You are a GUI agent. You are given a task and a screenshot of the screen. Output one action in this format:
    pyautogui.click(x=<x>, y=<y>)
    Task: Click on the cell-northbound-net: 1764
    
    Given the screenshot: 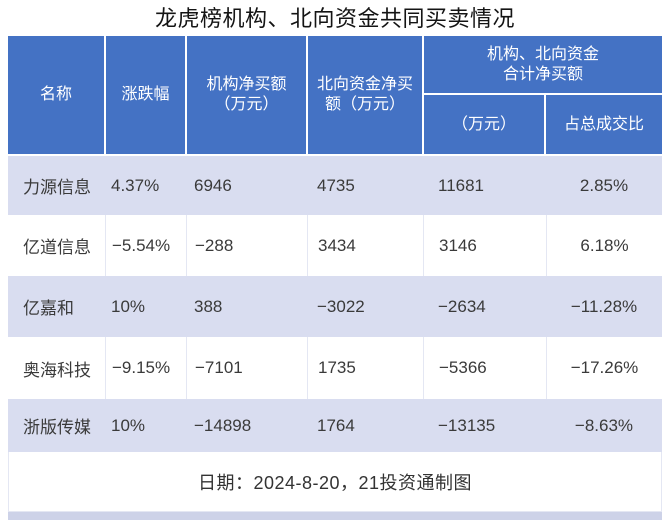 What is the action you would take?
    pyautogui.click(x=336, y=425)
    